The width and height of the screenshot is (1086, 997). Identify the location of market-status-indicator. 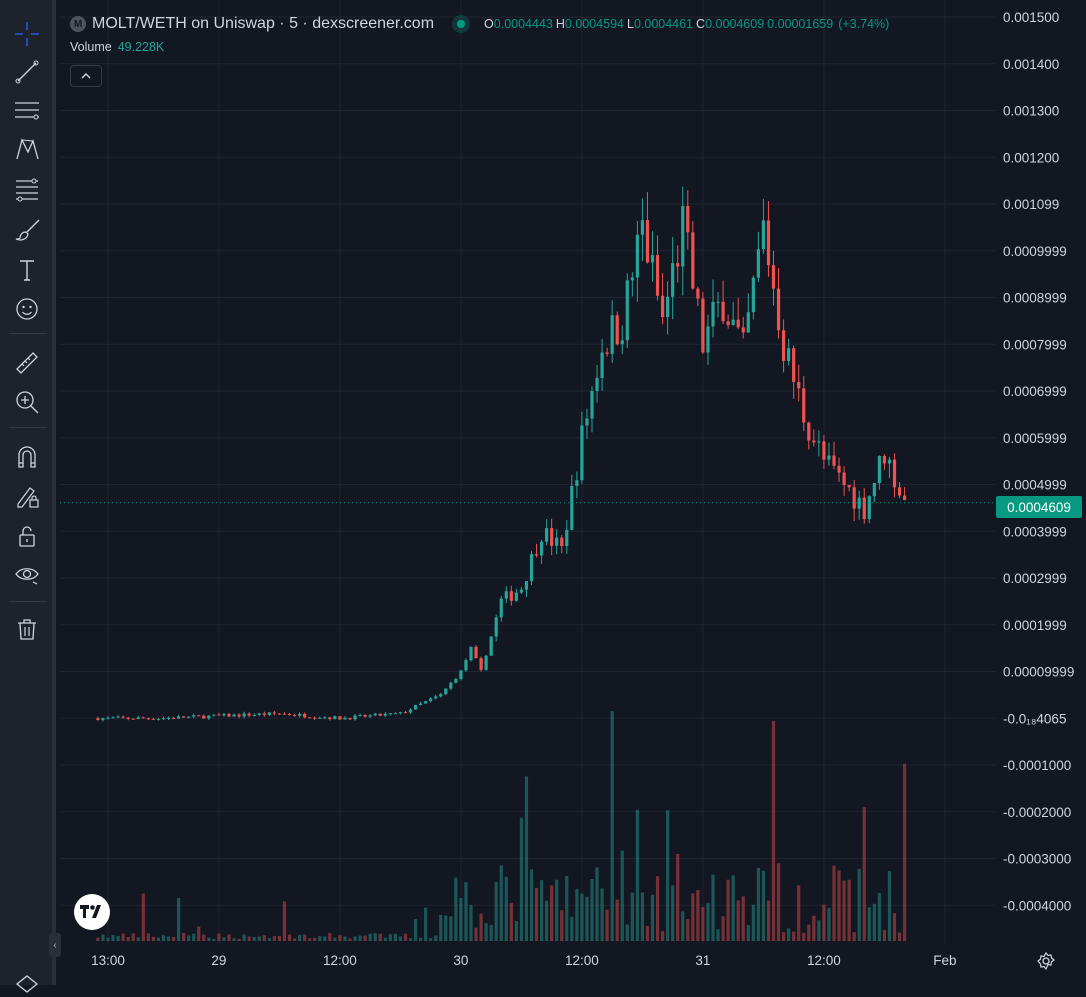
(461, 24).